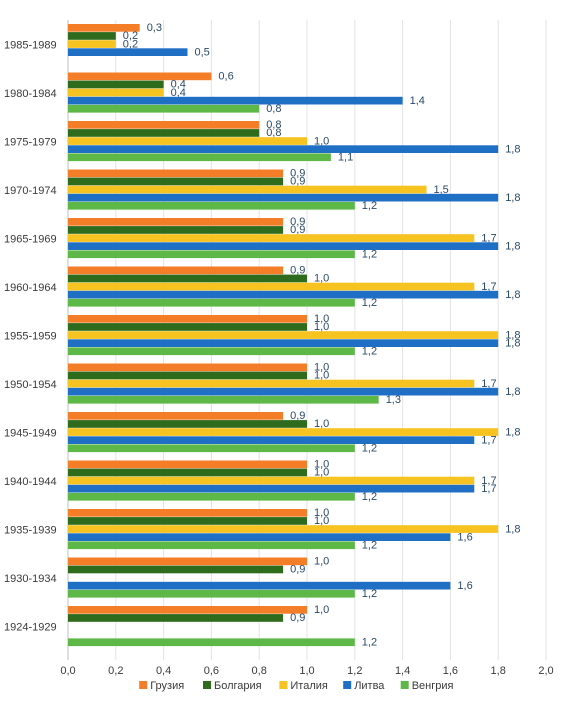 This screenshot has width=562, height=704. What do you see at coordinates (498, 671) in the screenshot?
I see `x-tick-label: 1,8` at bounding box center [498, 671].